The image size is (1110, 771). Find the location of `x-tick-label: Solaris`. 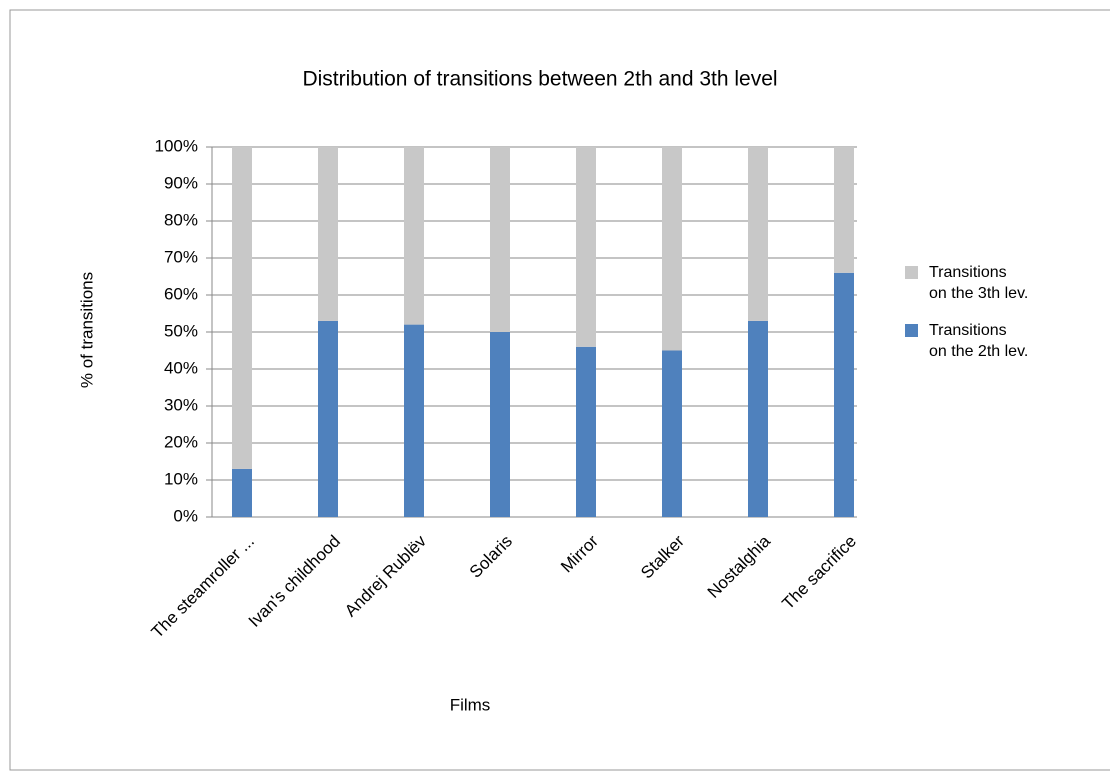

x-tick-label: Solaris is located at coordinates (491, 557).